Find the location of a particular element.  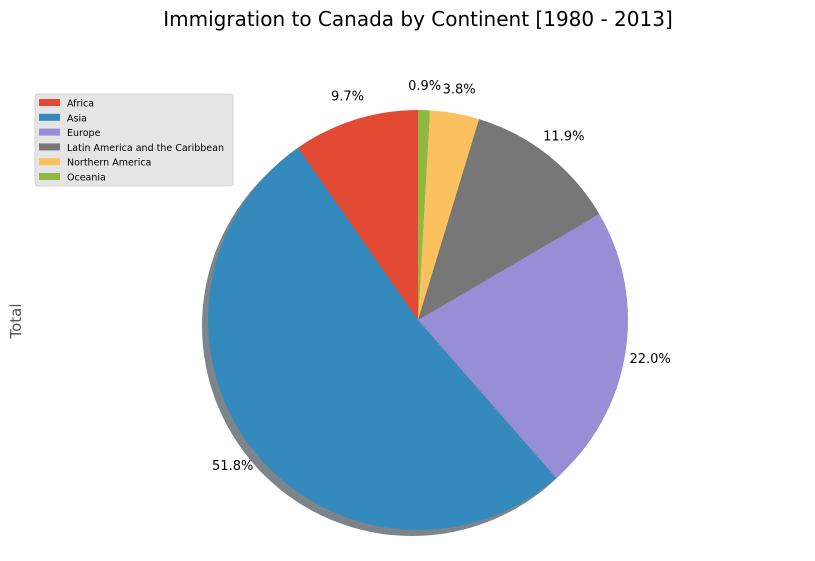

legend-label: Africa is located at coordinates (80, 104).